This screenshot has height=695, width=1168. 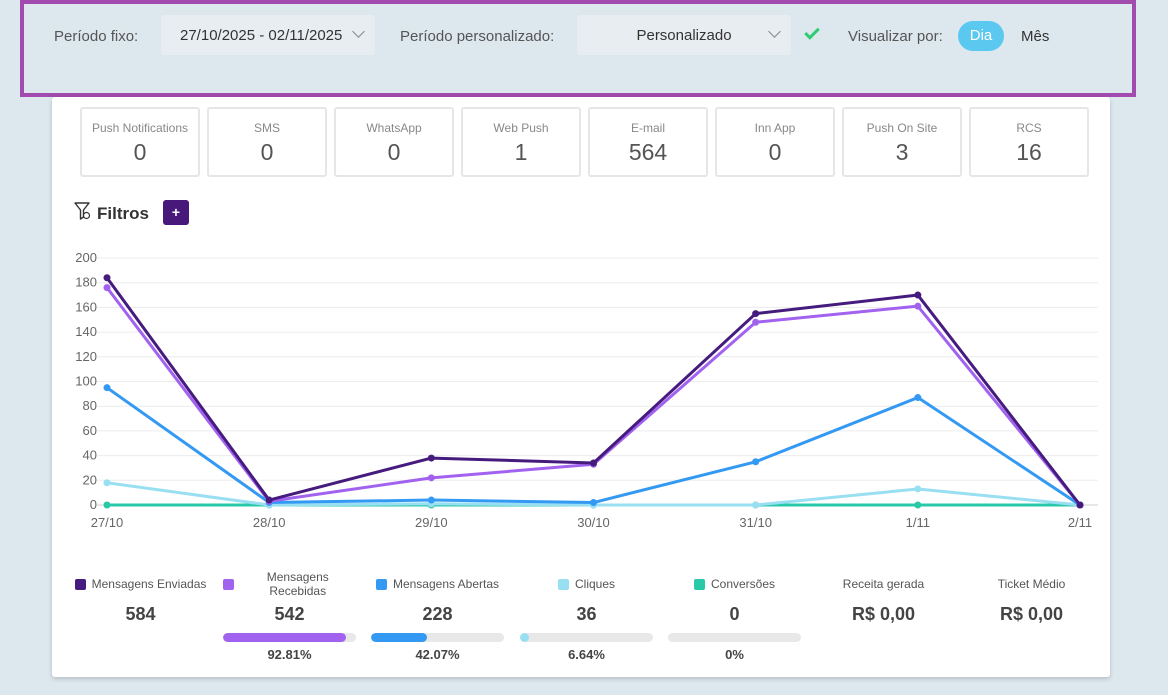 What do you see at coordinates (297, 584) in the screenshot?
I see `stat-label: Mensagens Recebidas` at bounding box center [297, 584].